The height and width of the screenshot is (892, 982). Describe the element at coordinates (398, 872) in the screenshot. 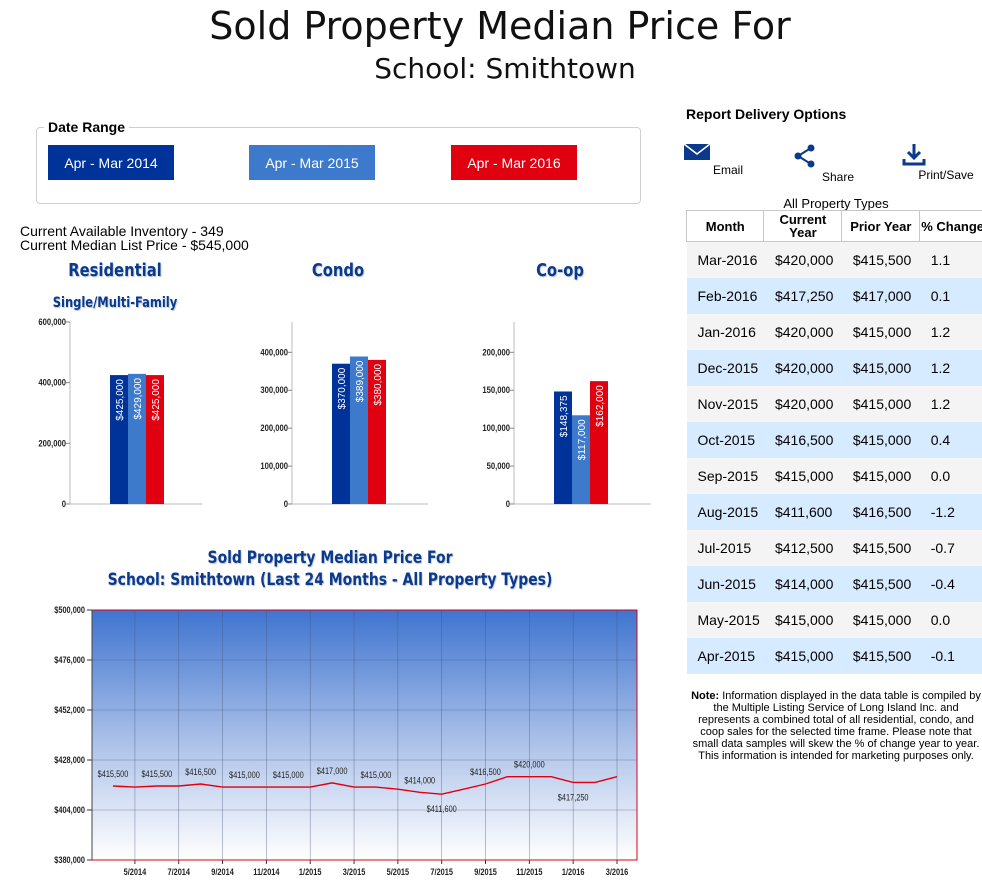

I see `x-tick-label: 5/2015` at that location.